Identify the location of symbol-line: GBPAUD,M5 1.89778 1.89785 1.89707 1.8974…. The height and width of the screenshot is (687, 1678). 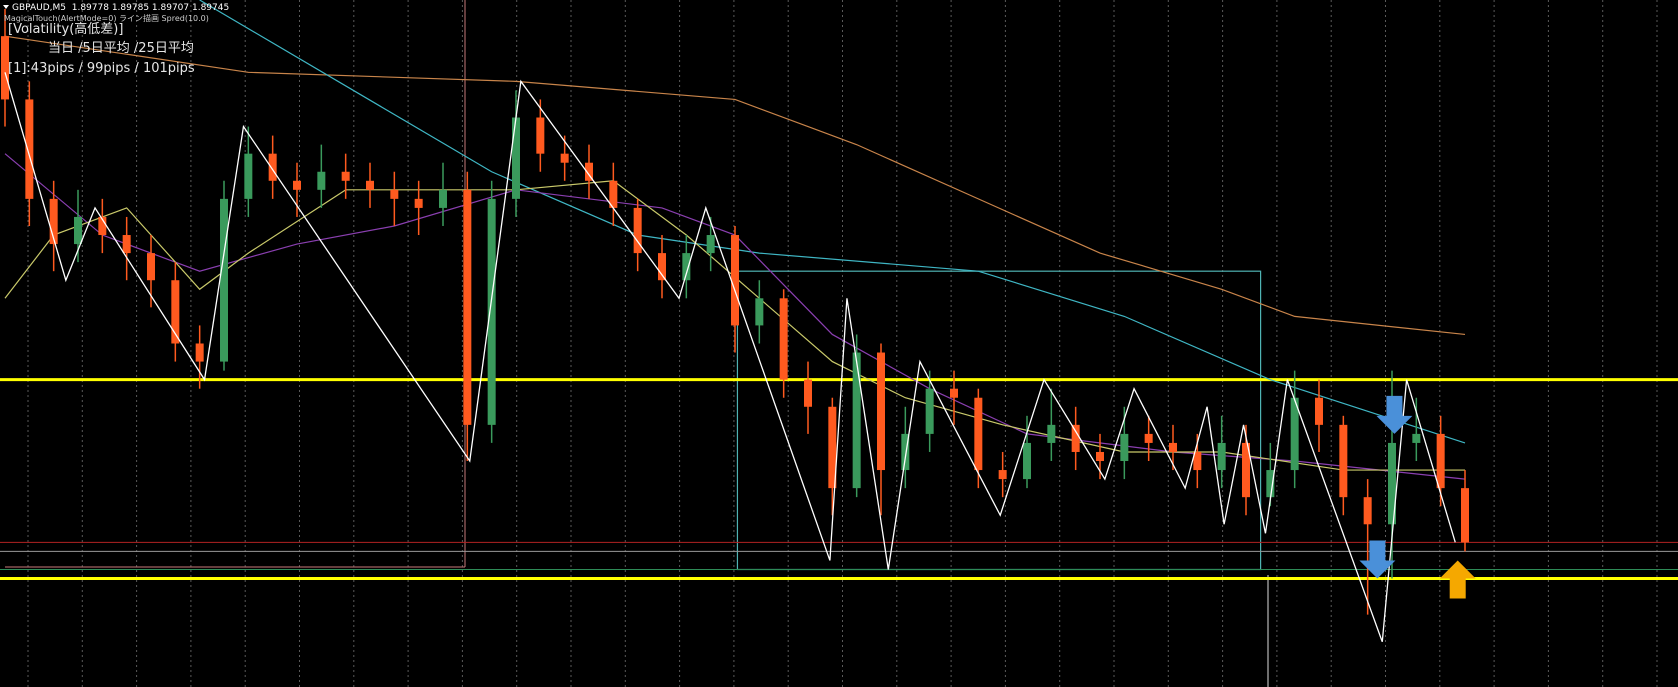
(120, 8).